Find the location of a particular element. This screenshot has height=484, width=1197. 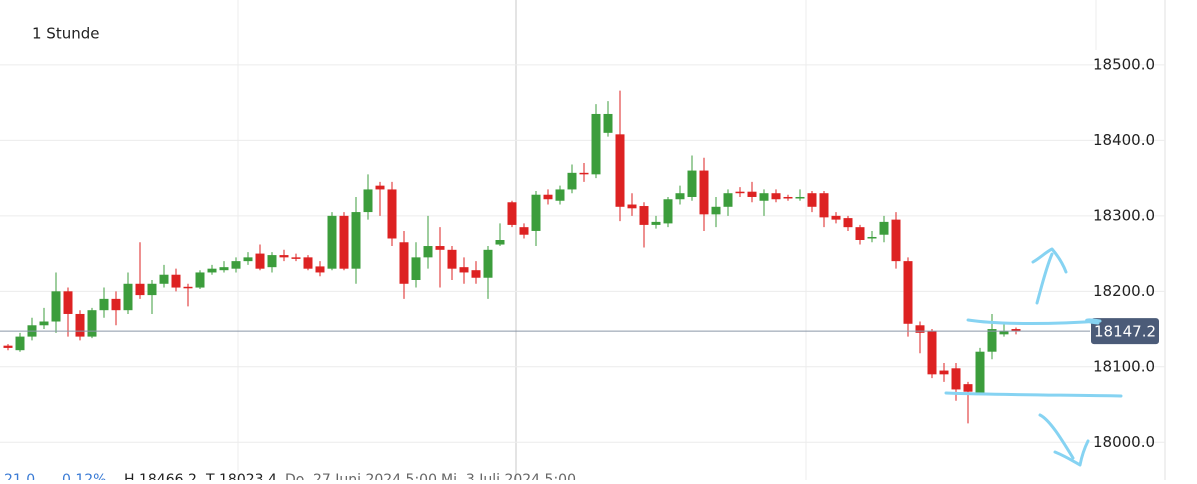

last-price-label: 18147.2 is located at coordinates (1125, 332).